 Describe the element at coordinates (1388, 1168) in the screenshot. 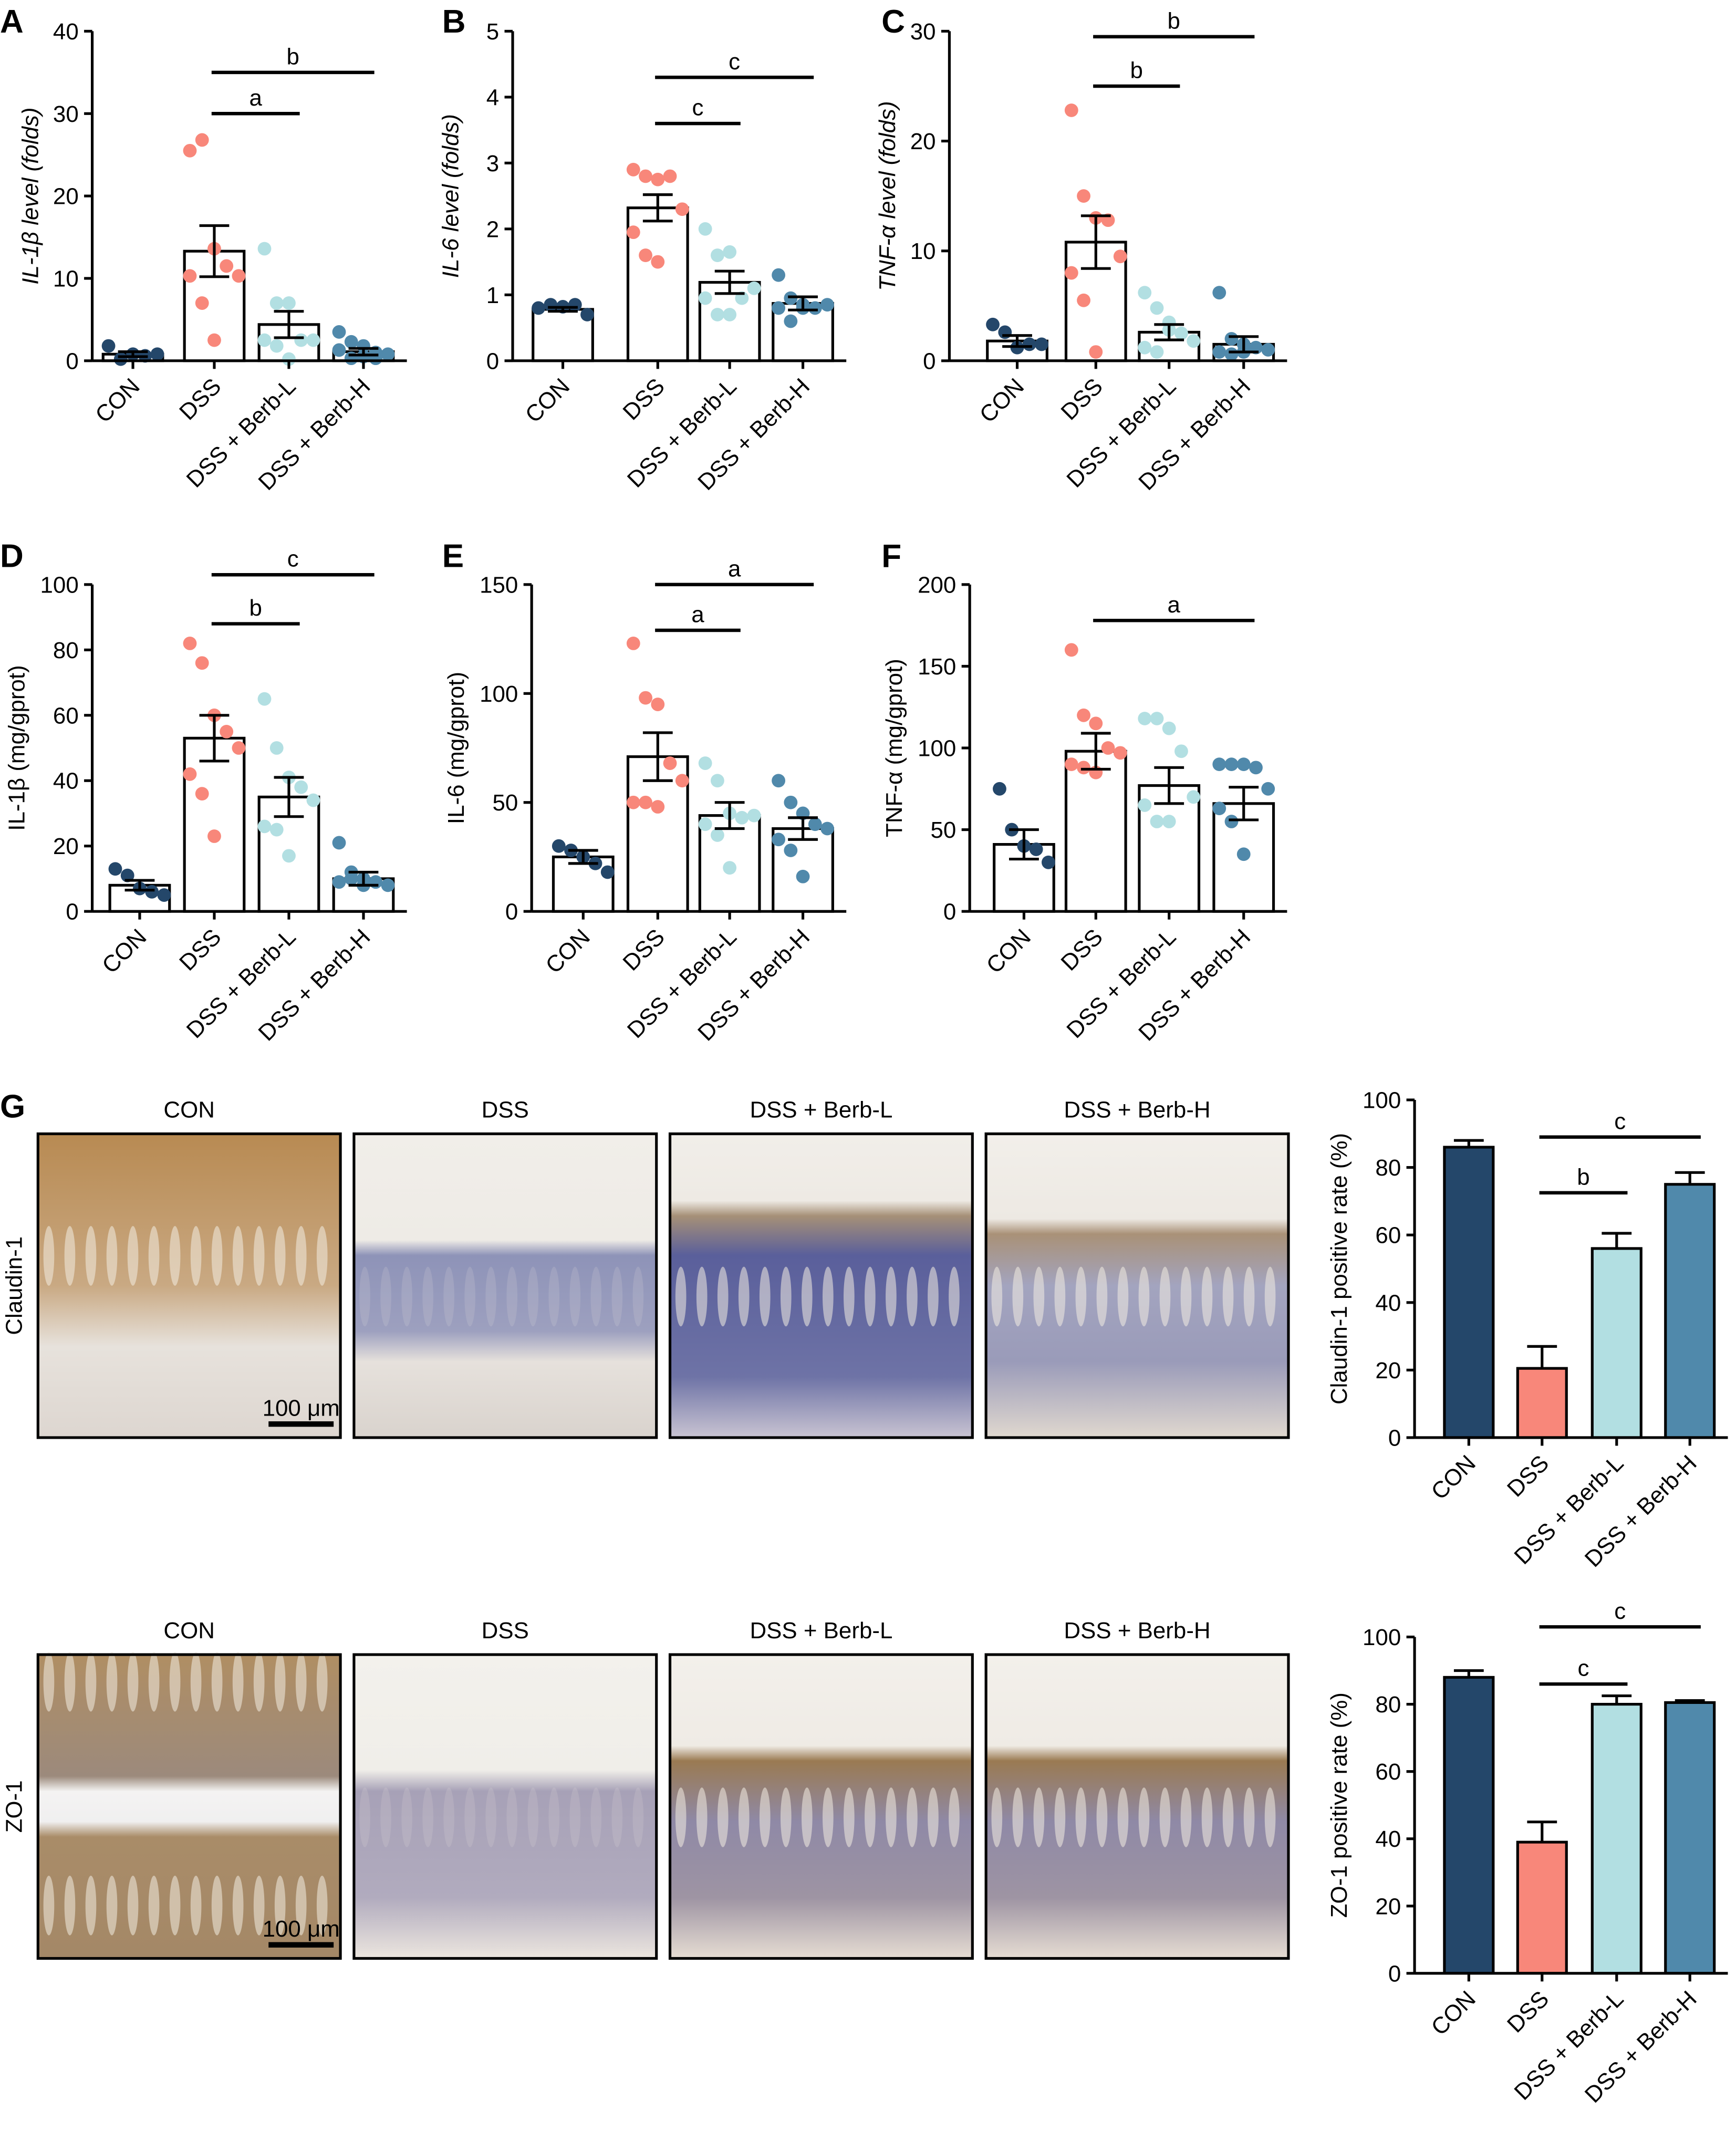

I see `y-tick-label: 80` at that location.